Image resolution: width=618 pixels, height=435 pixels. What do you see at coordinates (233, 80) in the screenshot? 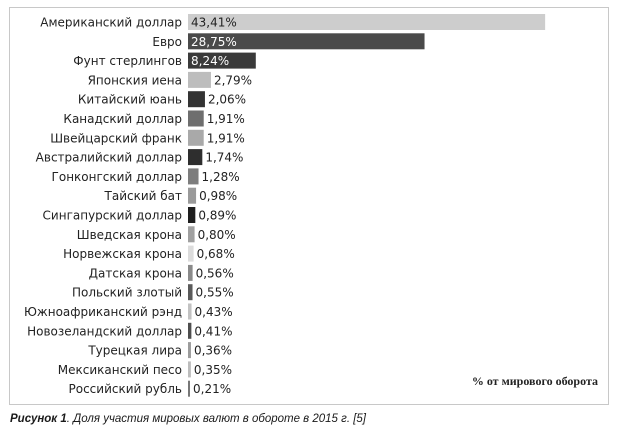
I see `value-label: 2,79%` at bounding box center [233, 80].